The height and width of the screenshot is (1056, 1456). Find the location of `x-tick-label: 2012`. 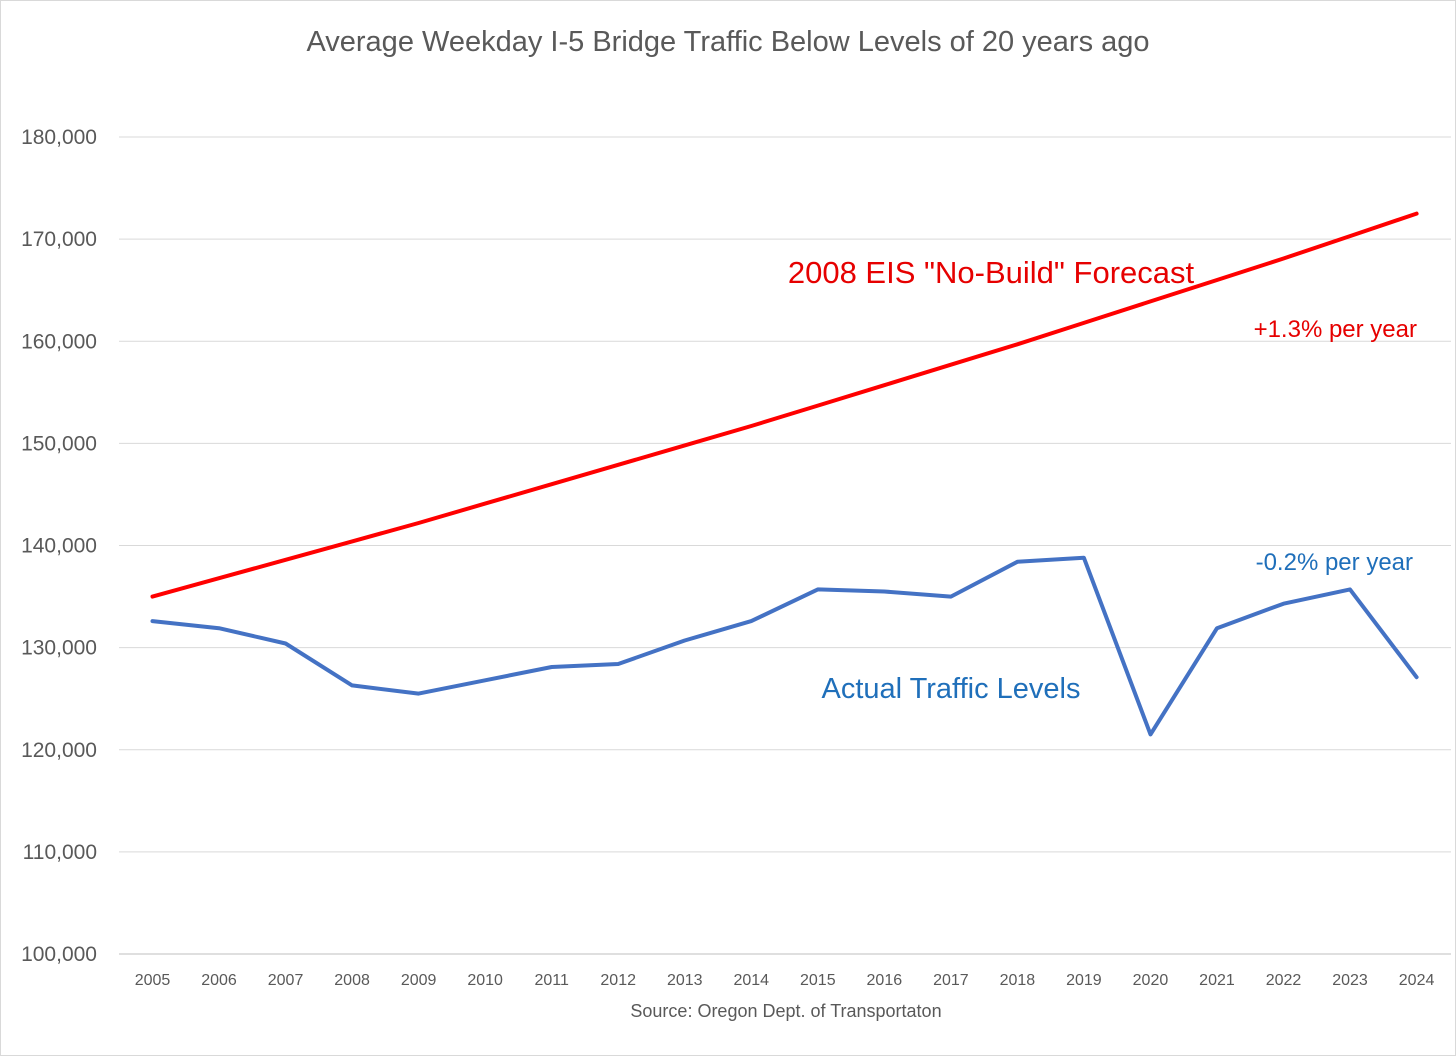

x-tick-label: 2012 is located at coordinates (618, 980).